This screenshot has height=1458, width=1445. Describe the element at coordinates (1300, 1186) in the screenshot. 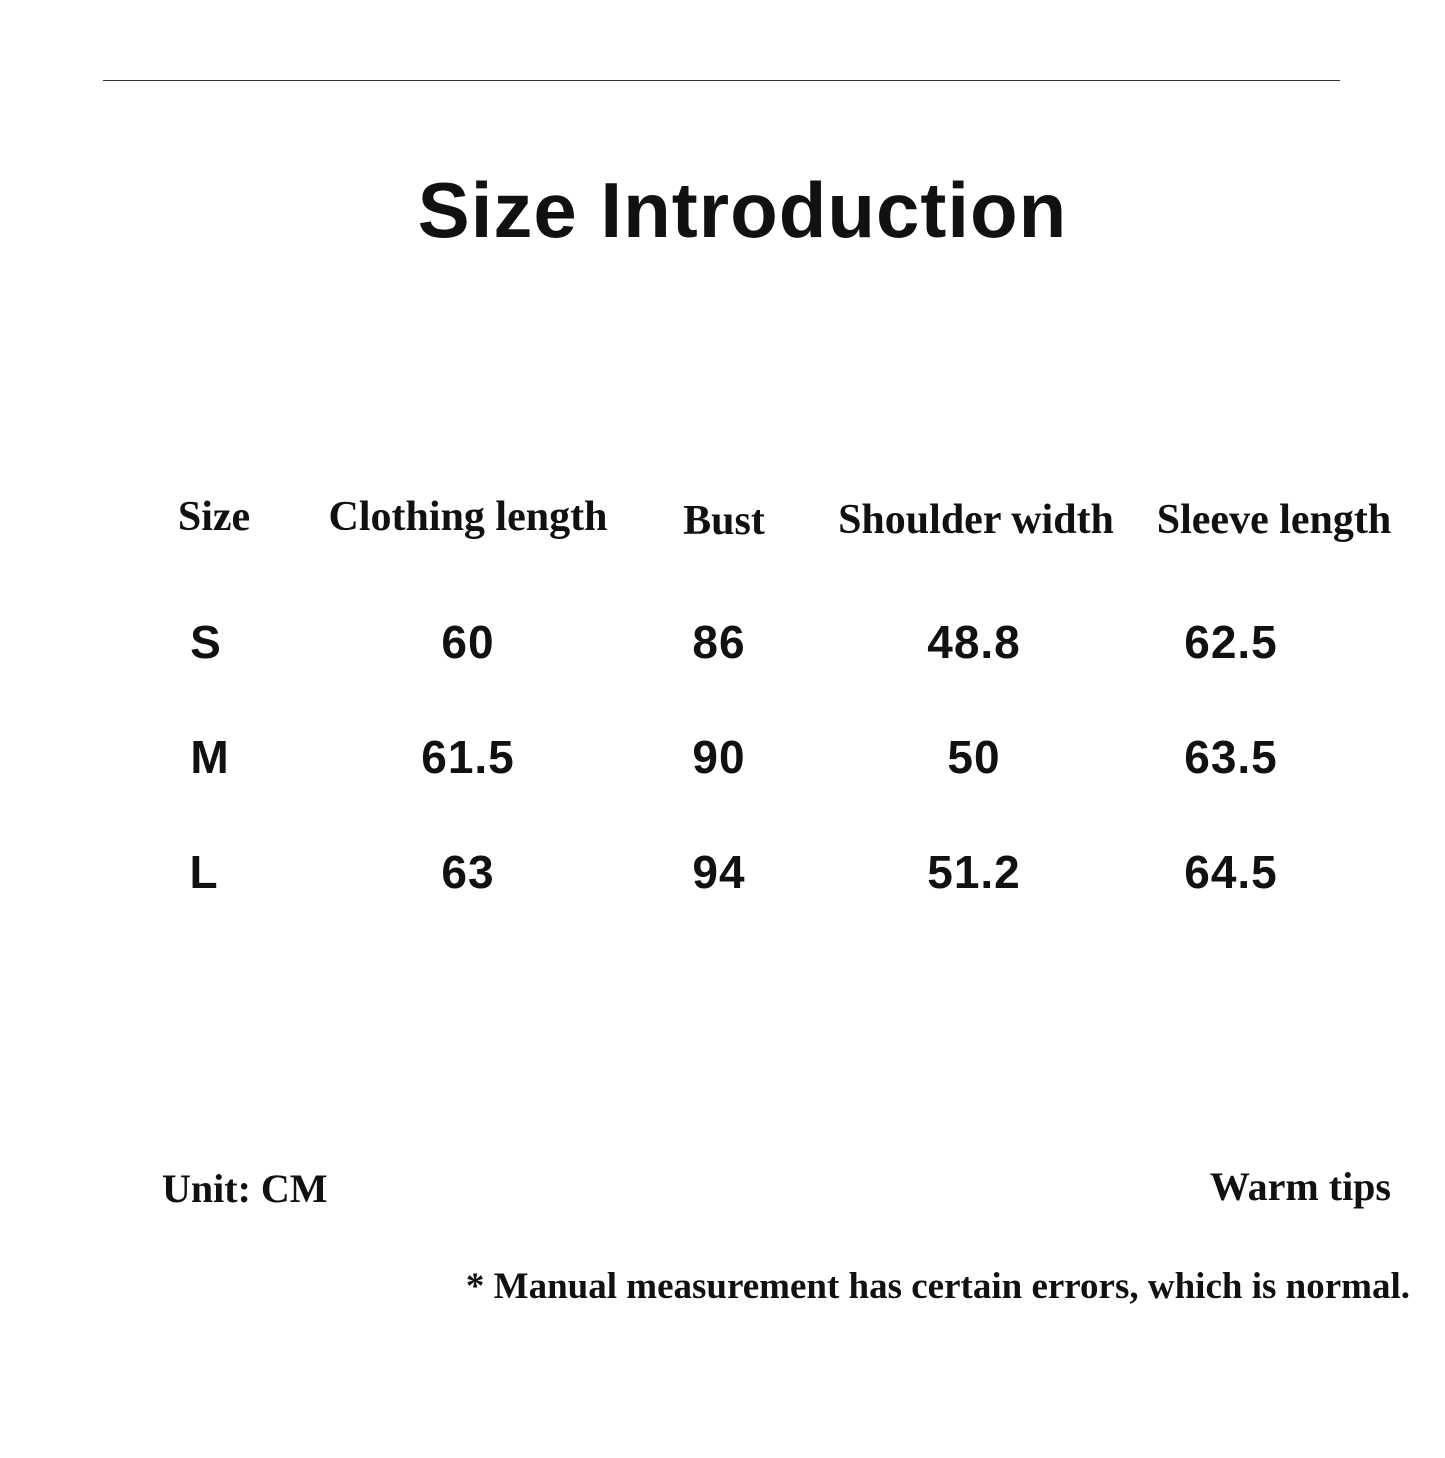

I see `warm-tips-label: Warm tips` at that location.